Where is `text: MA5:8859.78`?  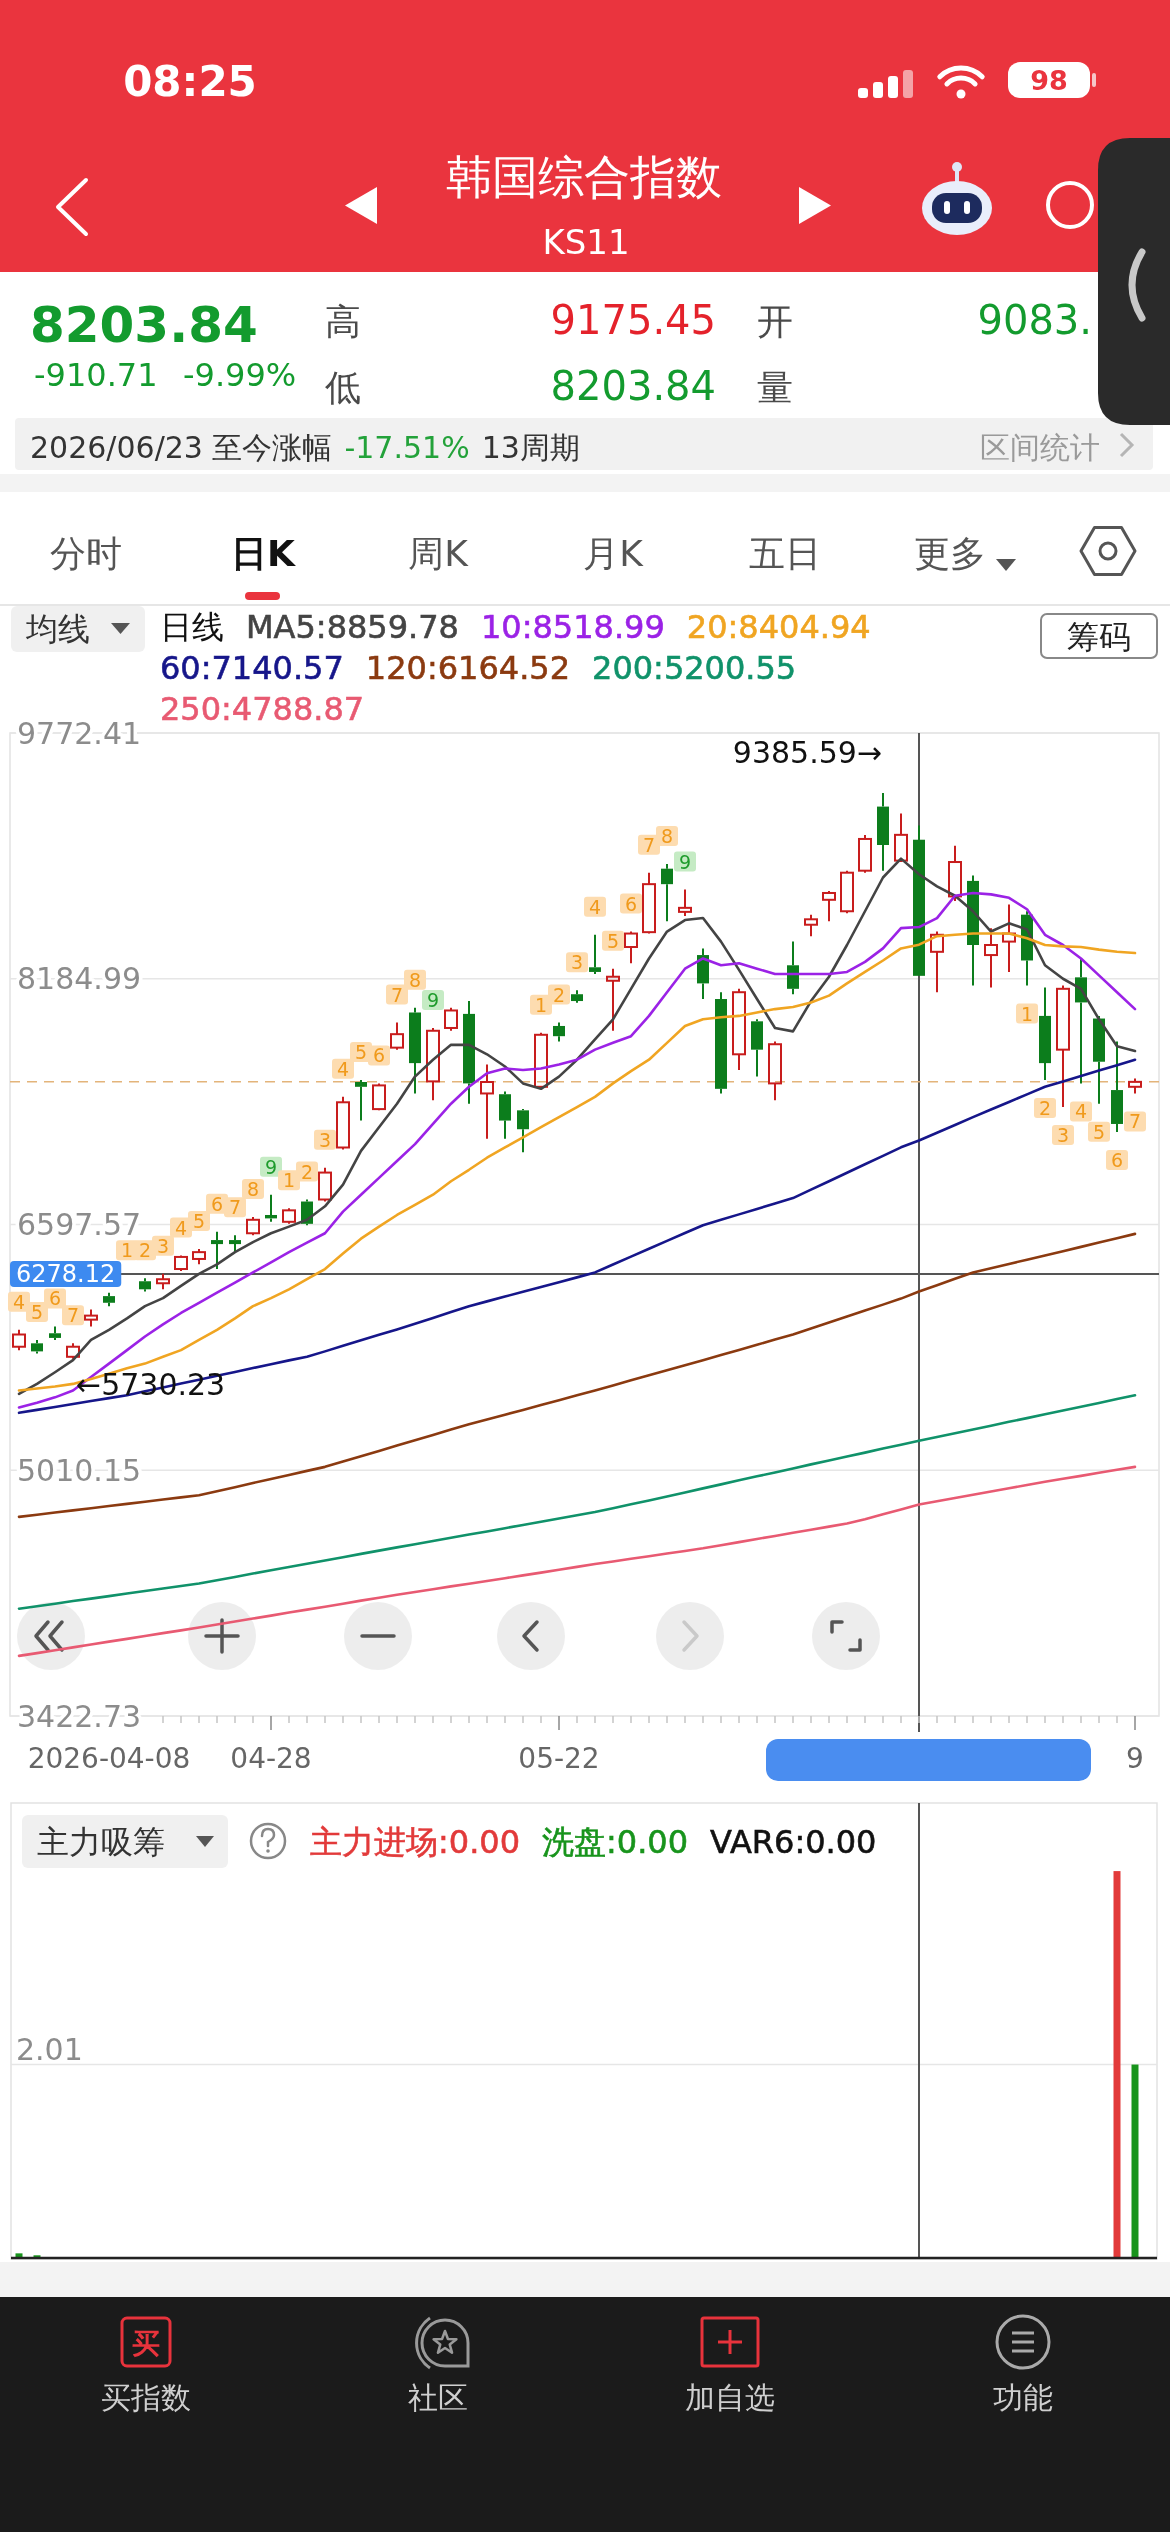 text: MA5:8859.78 is located at coordinates (352, 627).